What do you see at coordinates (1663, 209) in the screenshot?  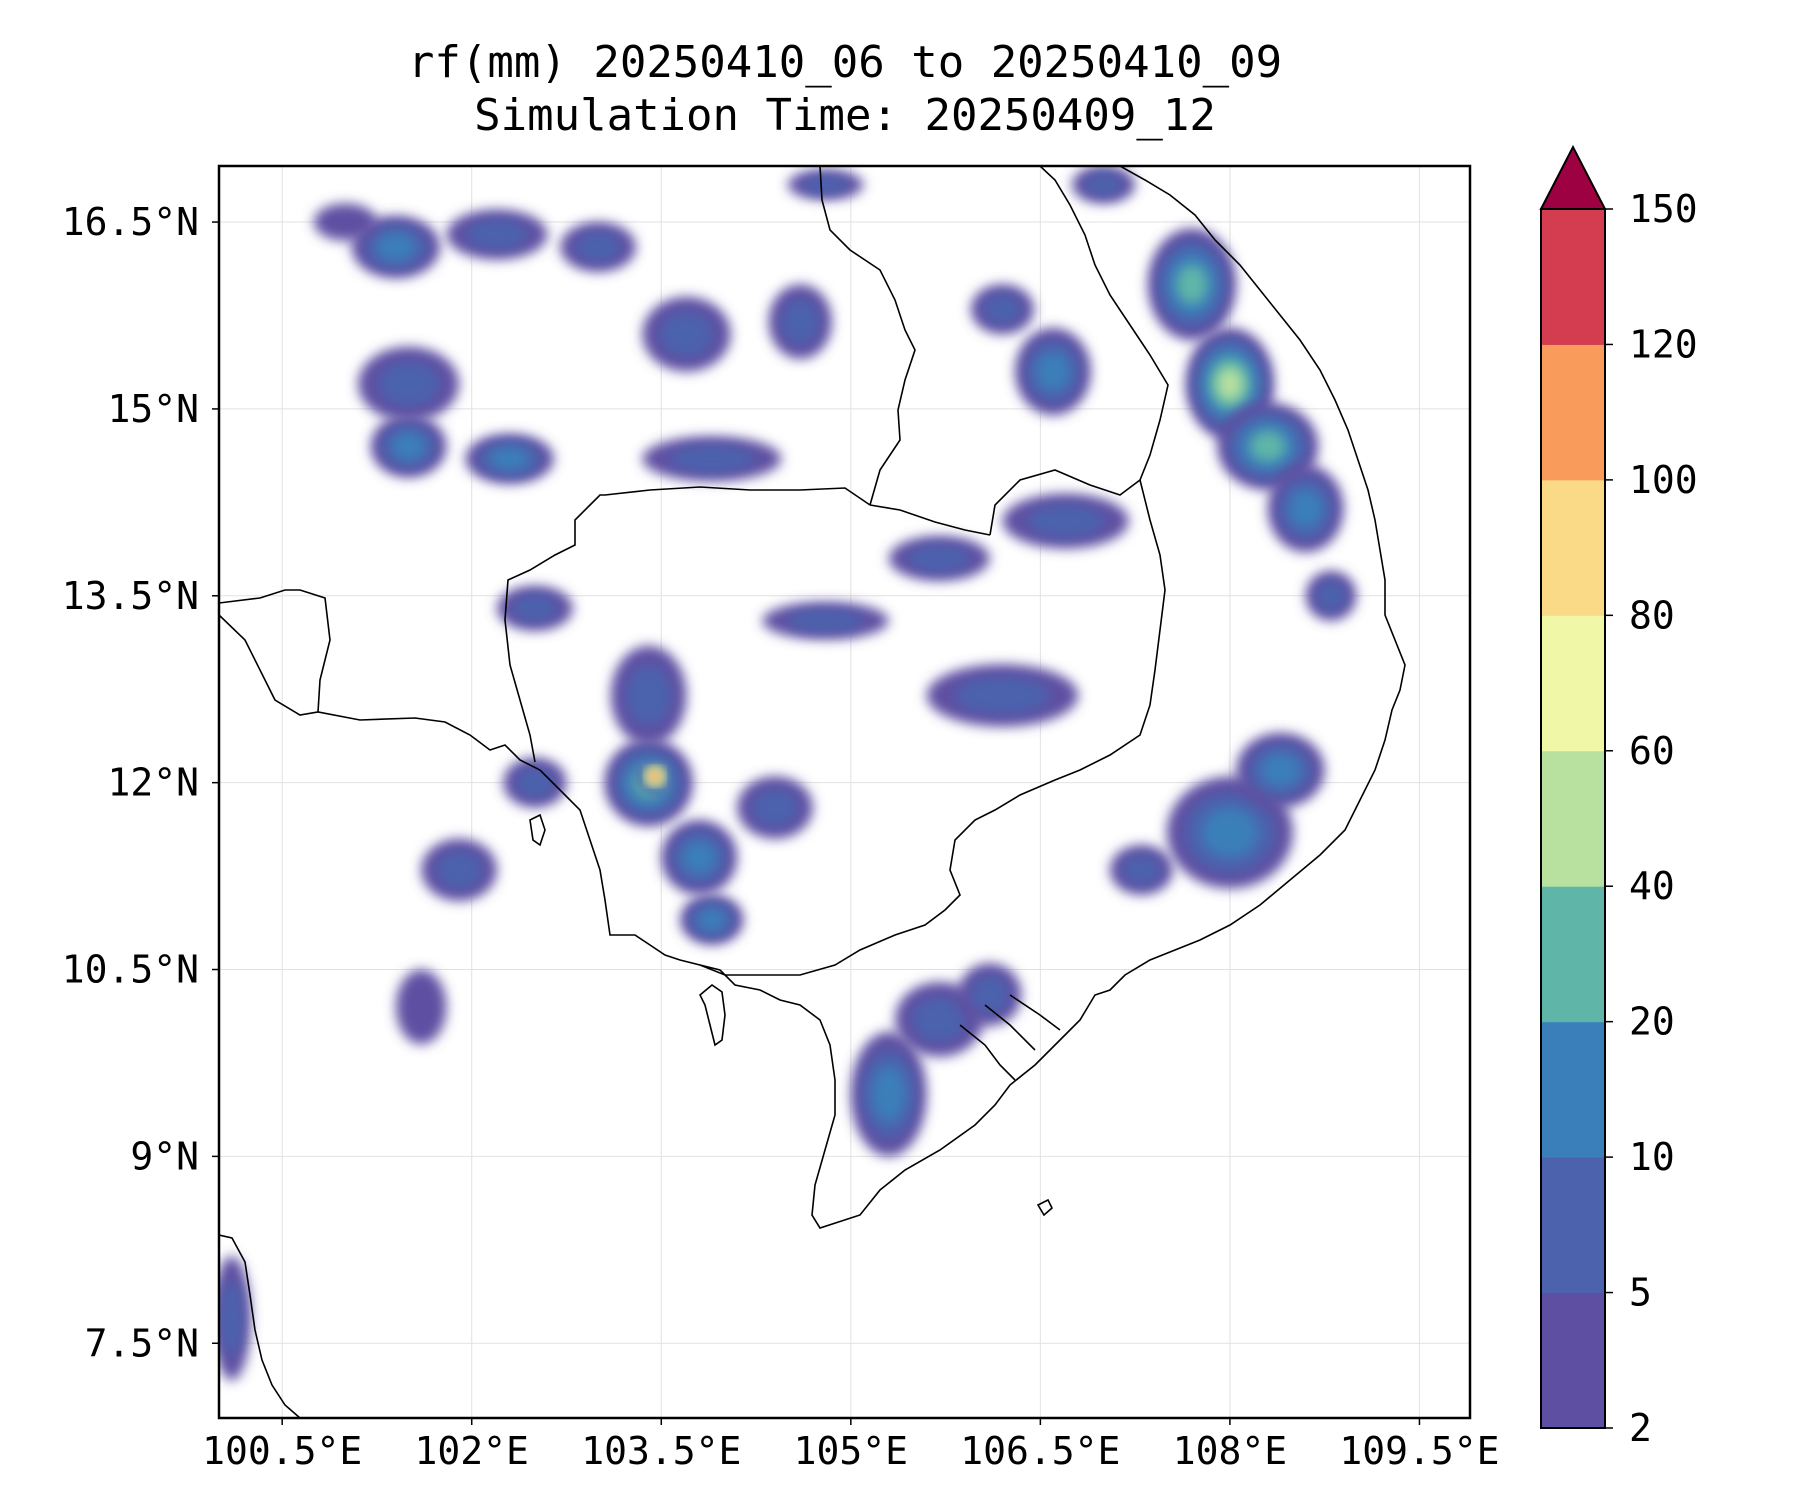 I see `colorbar-tick-label: 150` at bounding box center [1663, 209].